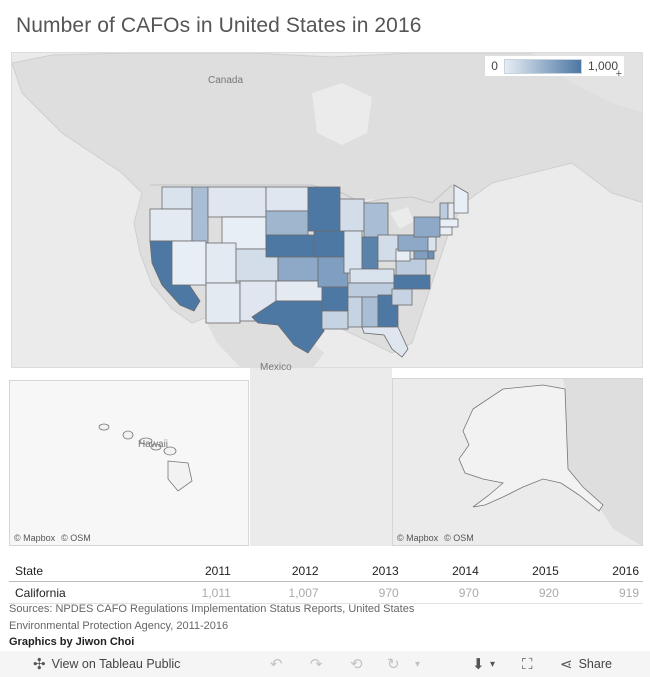 The height and width of the screenshot is (677, 650). I want to click on view-on-tableau-button: ✣ View on Tableau Public, so click(106, 664).